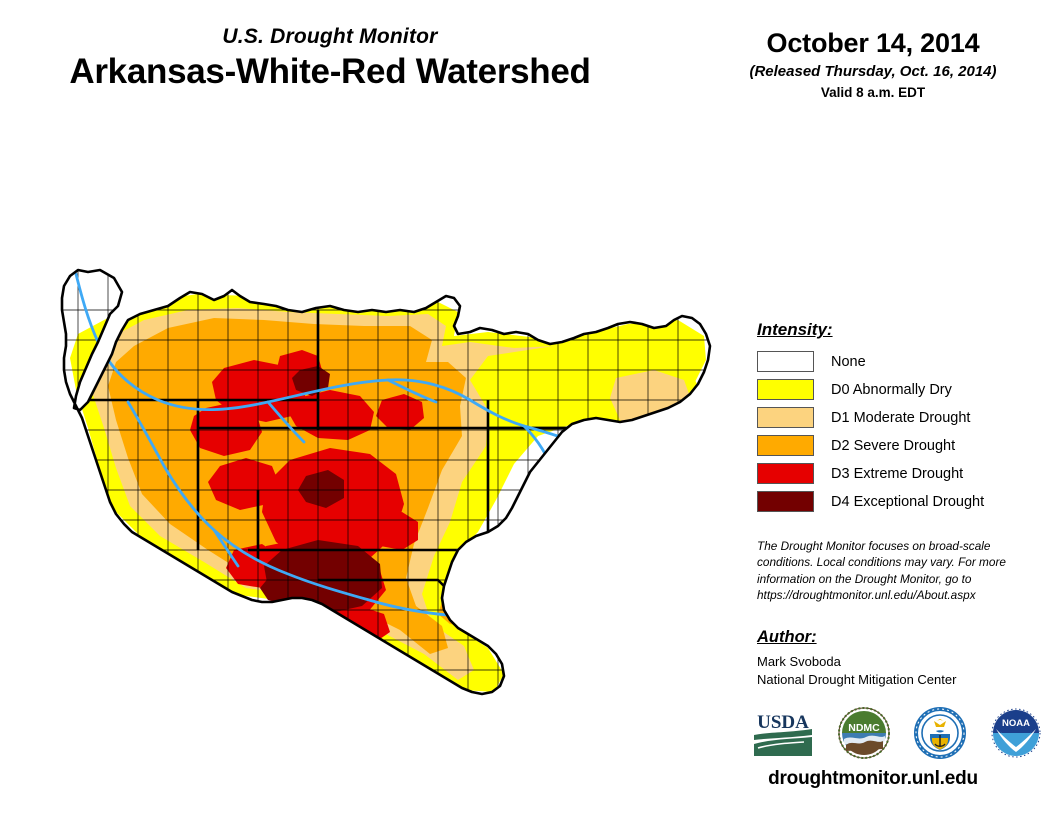  What do you see at coordinates (940, 735) in the screenshot?
I see `usdc-seal-logo` at bounding box center [940, 735].